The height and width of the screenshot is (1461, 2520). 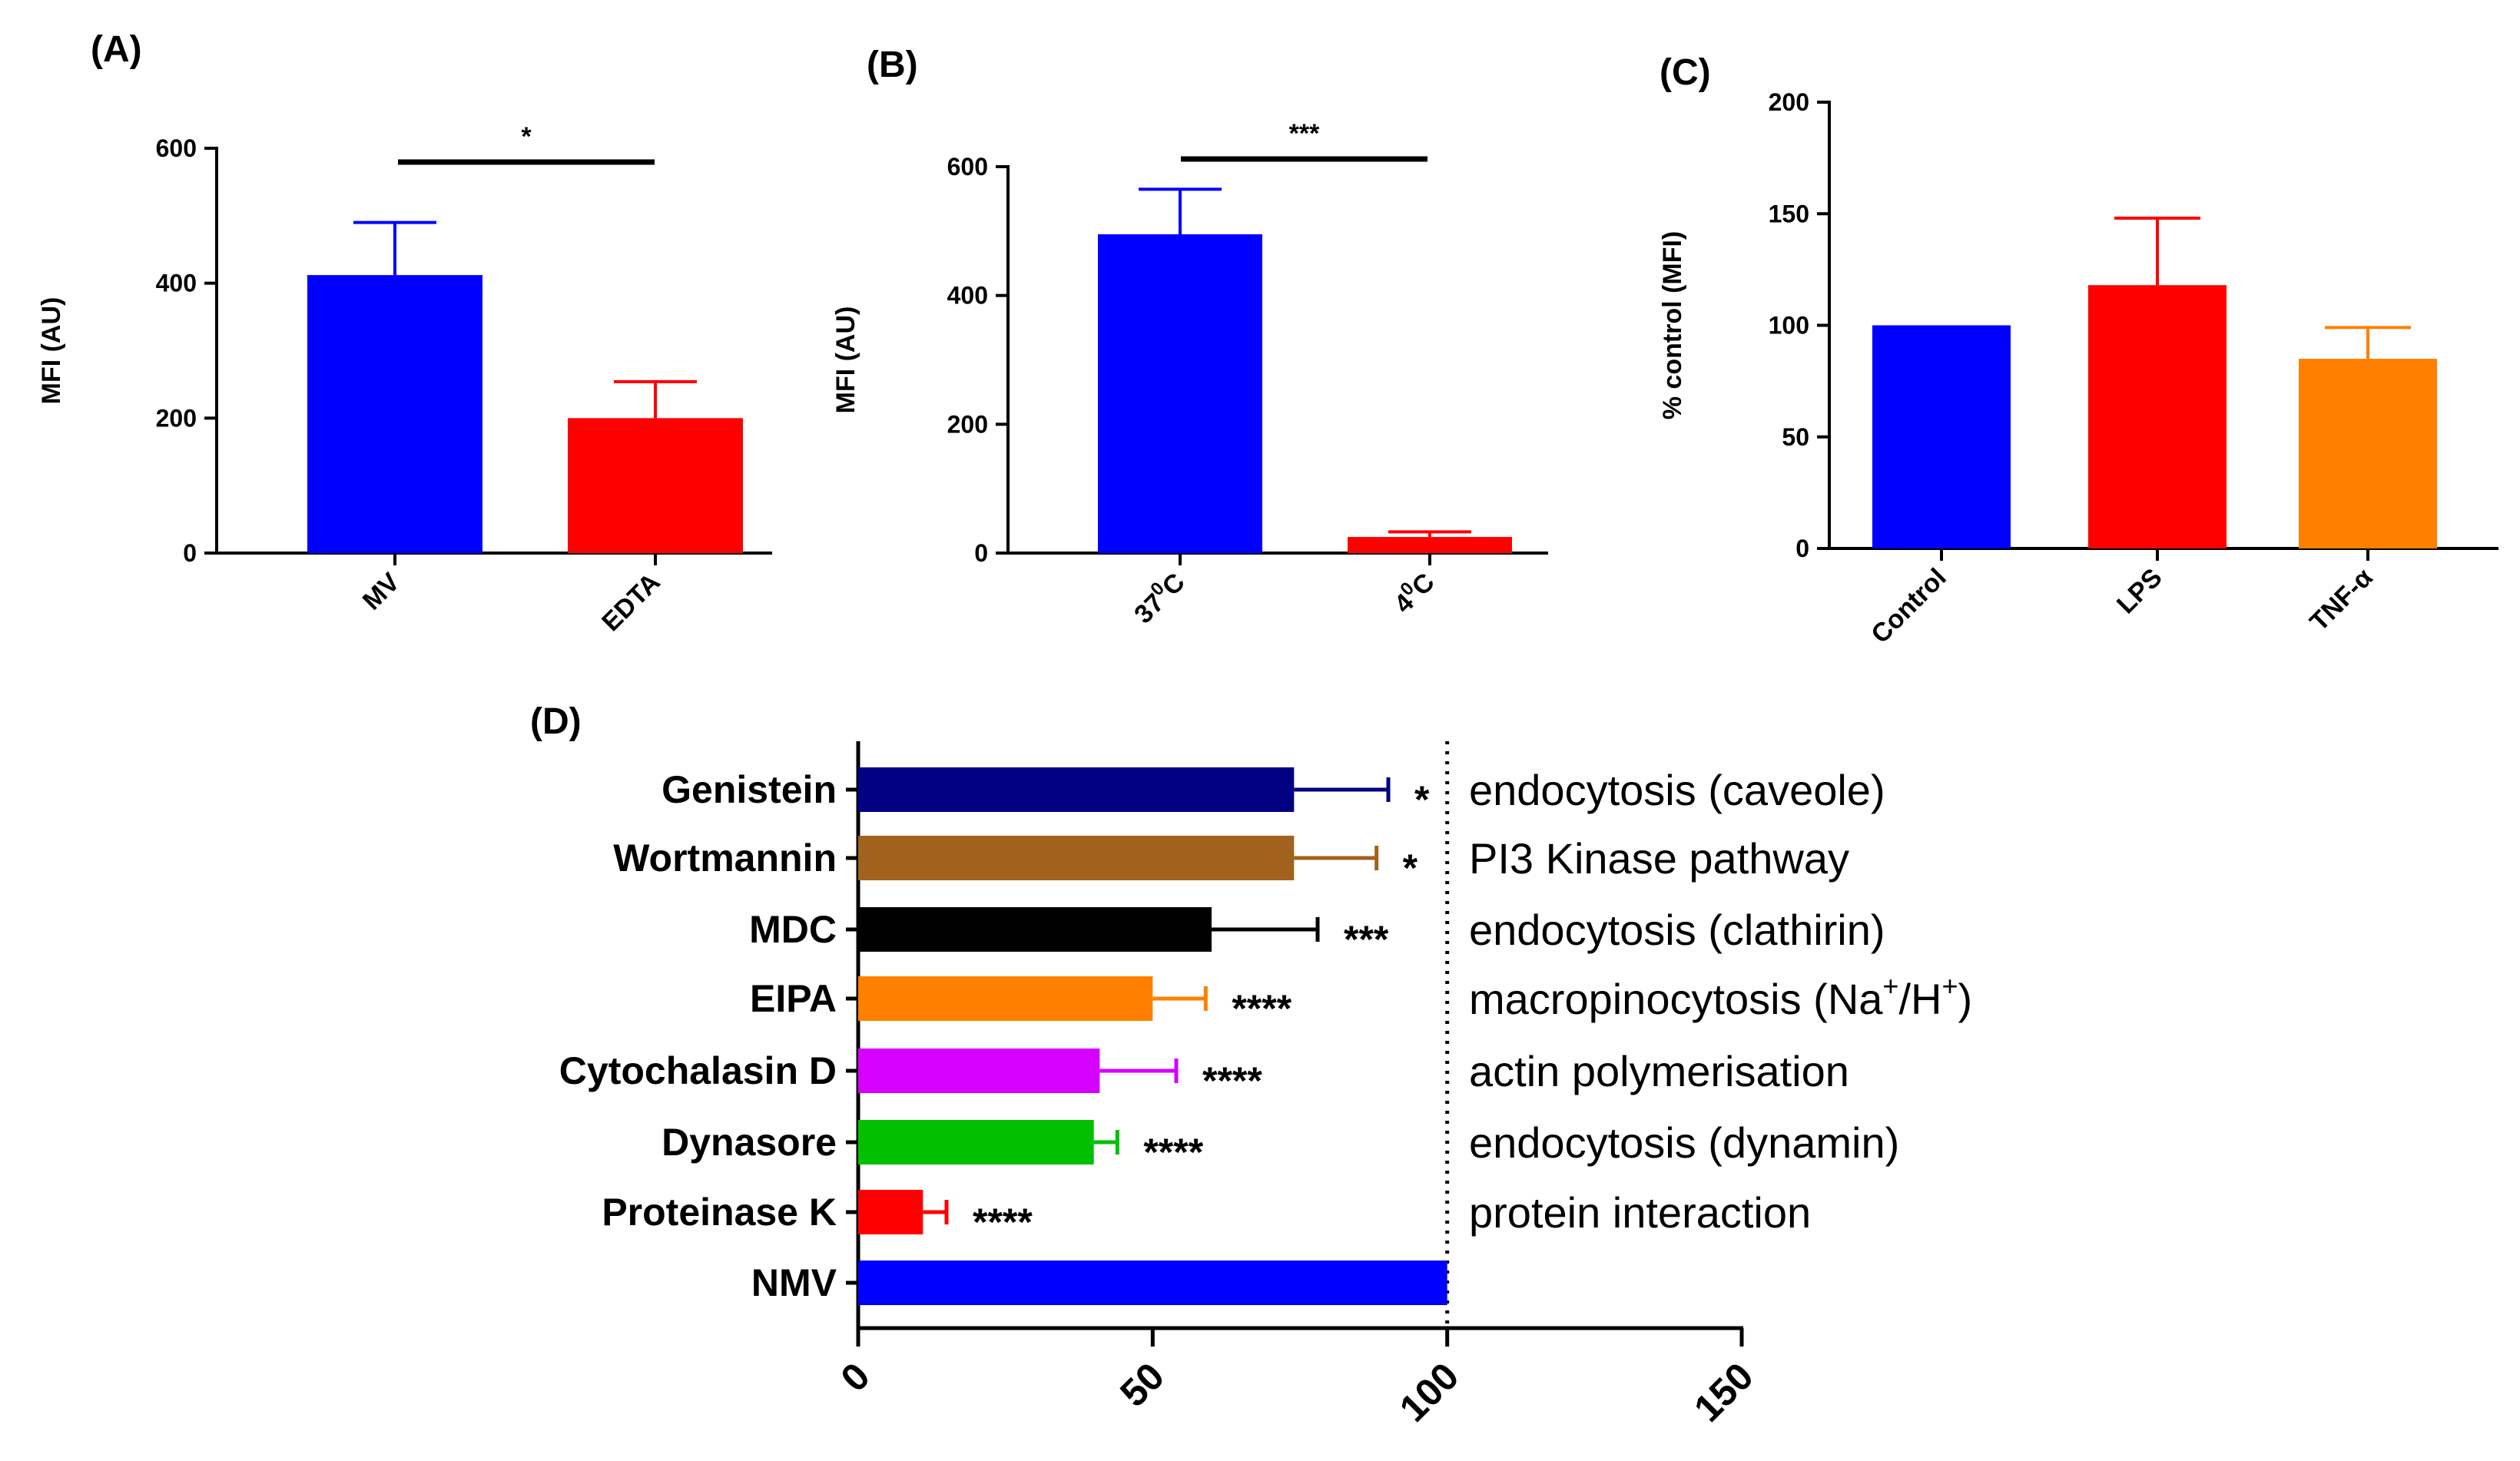 What do you see at coordinates (1158, 597) in the screenshot?
I see `x-tick-label: 370C` at bounding box center [1158, 597].